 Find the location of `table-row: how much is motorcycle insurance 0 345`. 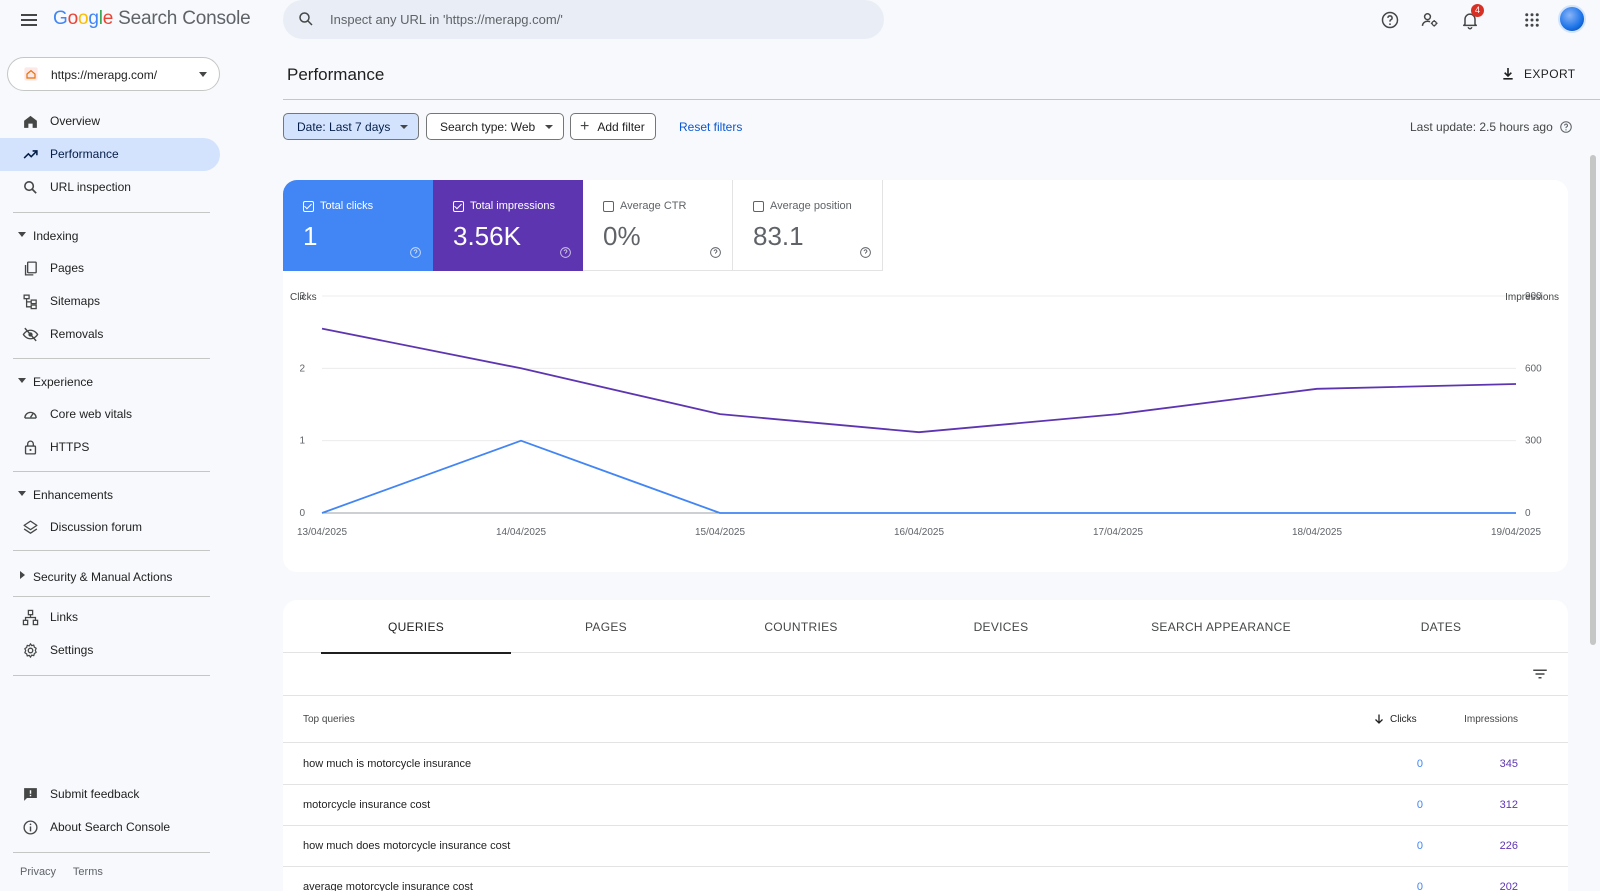

table-row: how much is motorcycle insurance 0 345 is located at coordinates (925, 764).